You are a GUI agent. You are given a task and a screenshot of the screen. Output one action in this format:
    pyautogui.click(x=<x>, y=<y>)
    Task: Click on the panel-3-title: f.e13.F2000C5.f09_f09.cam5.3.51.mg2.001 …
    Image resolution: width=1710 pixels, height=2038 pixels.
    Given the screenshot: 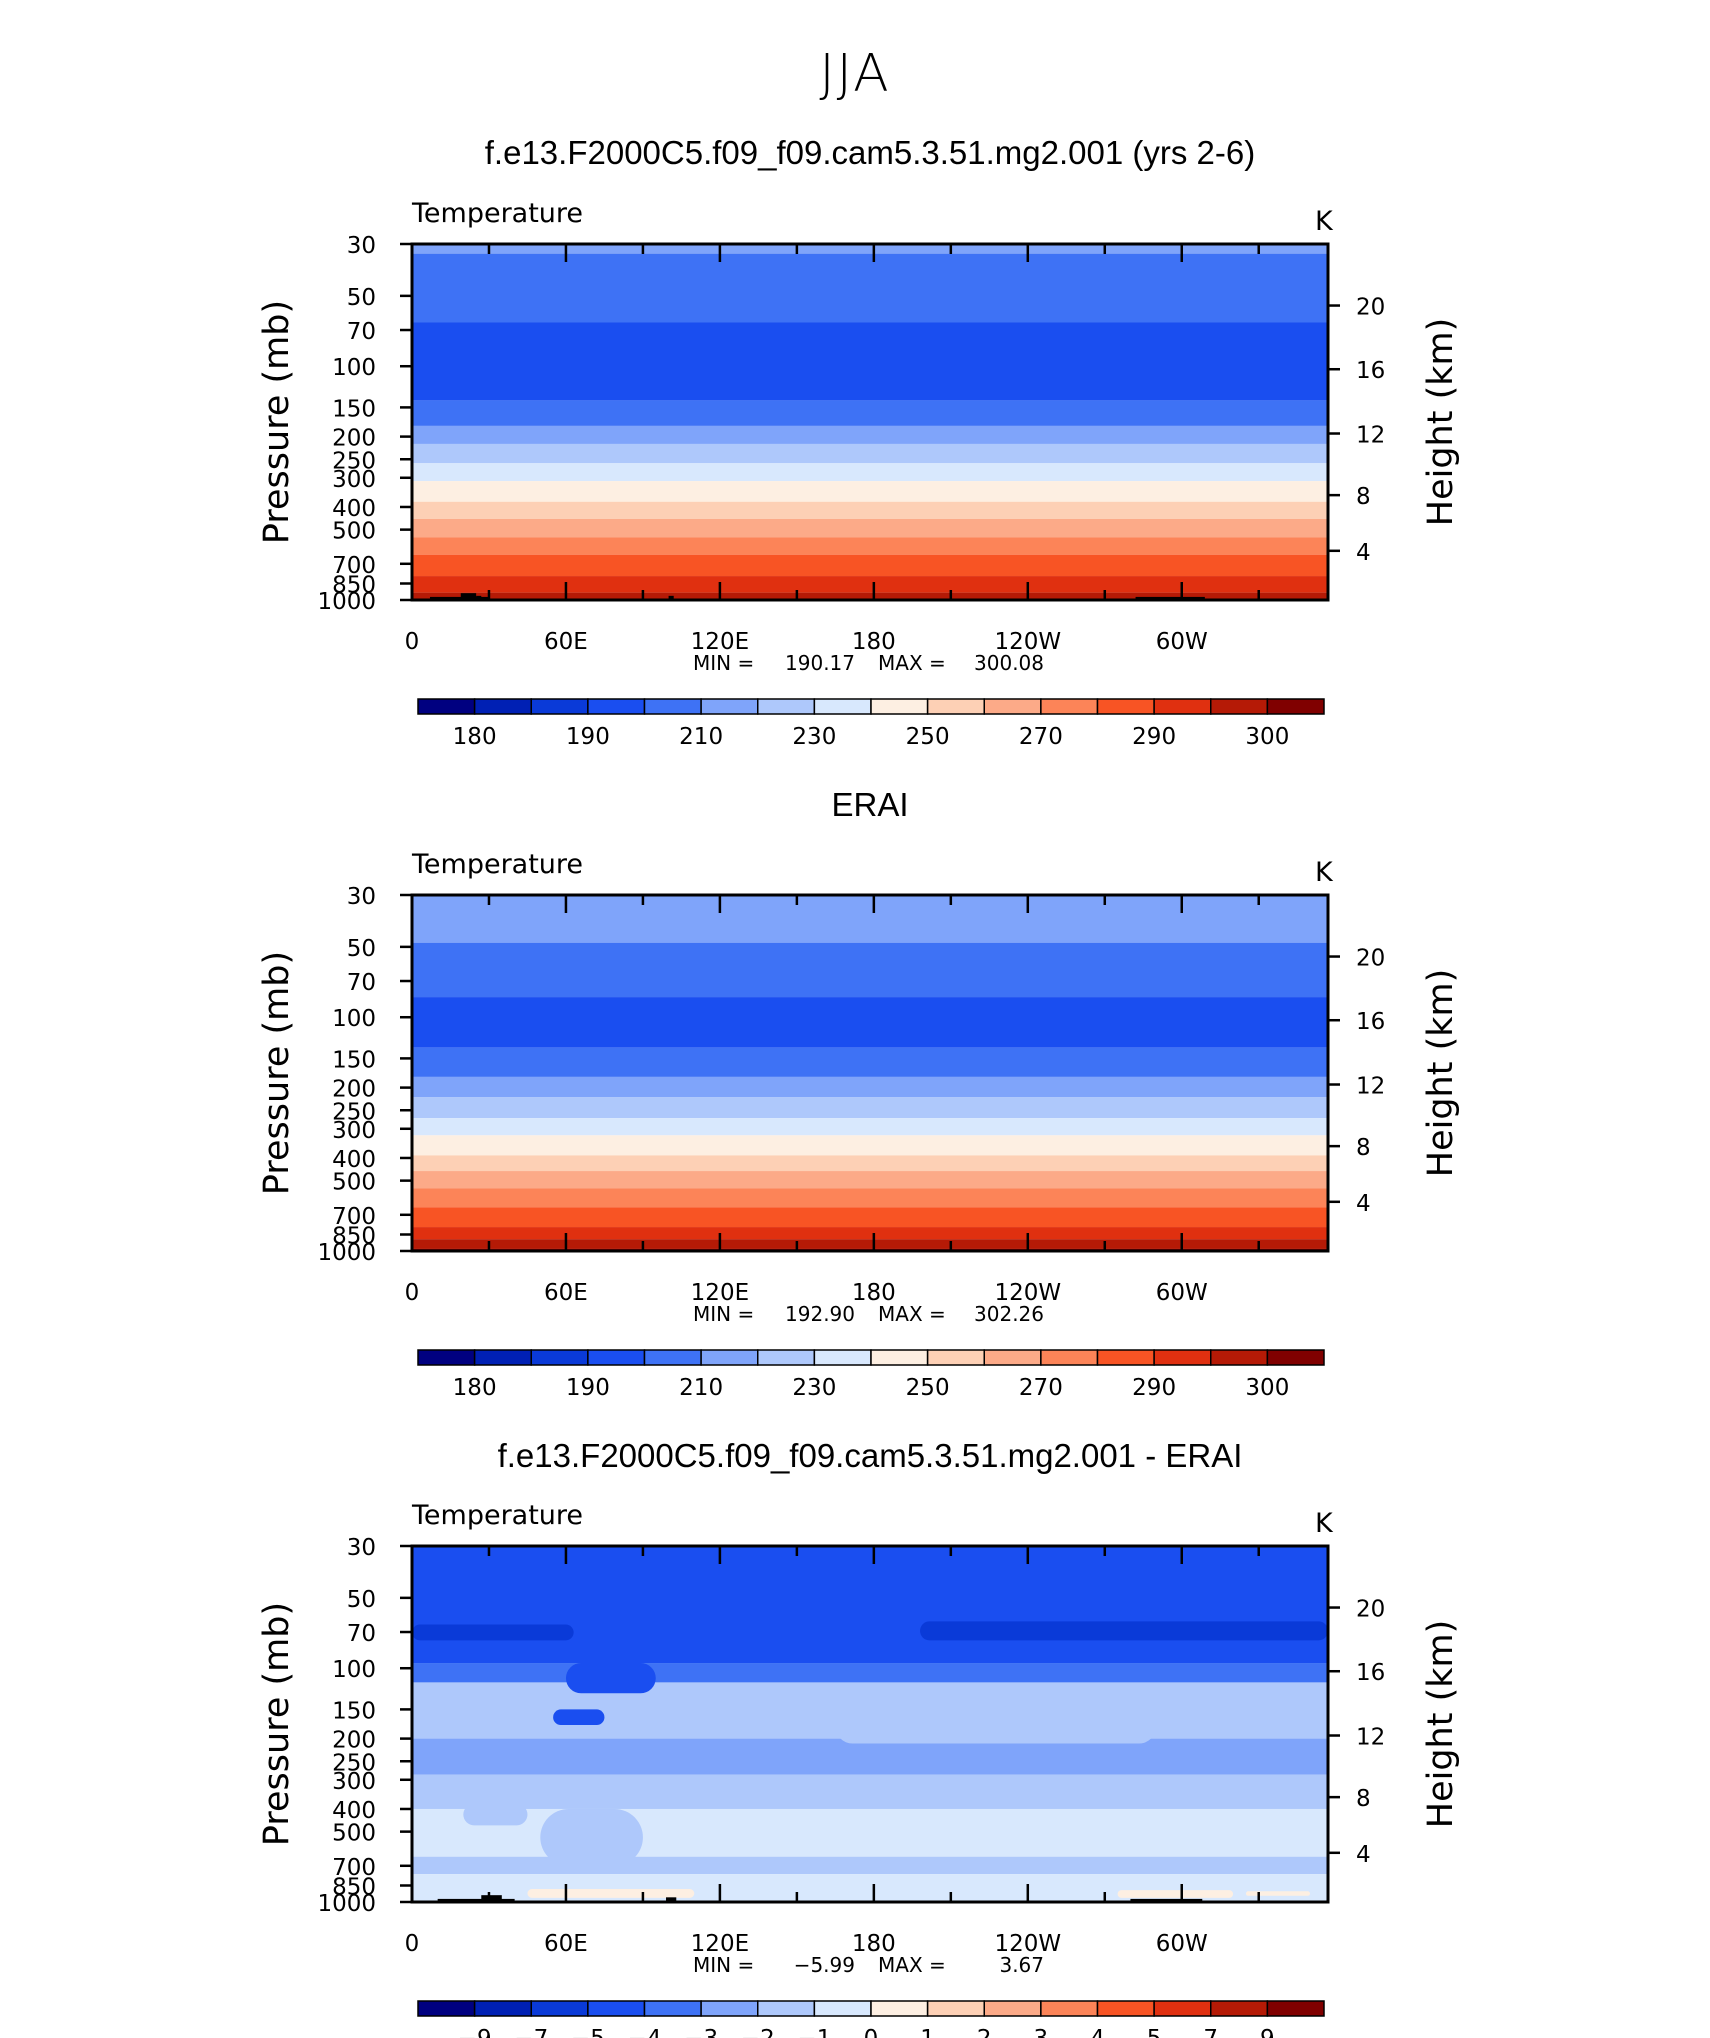 What is the action you would take?
    pyautogui.click(x=870, y=1455)
    